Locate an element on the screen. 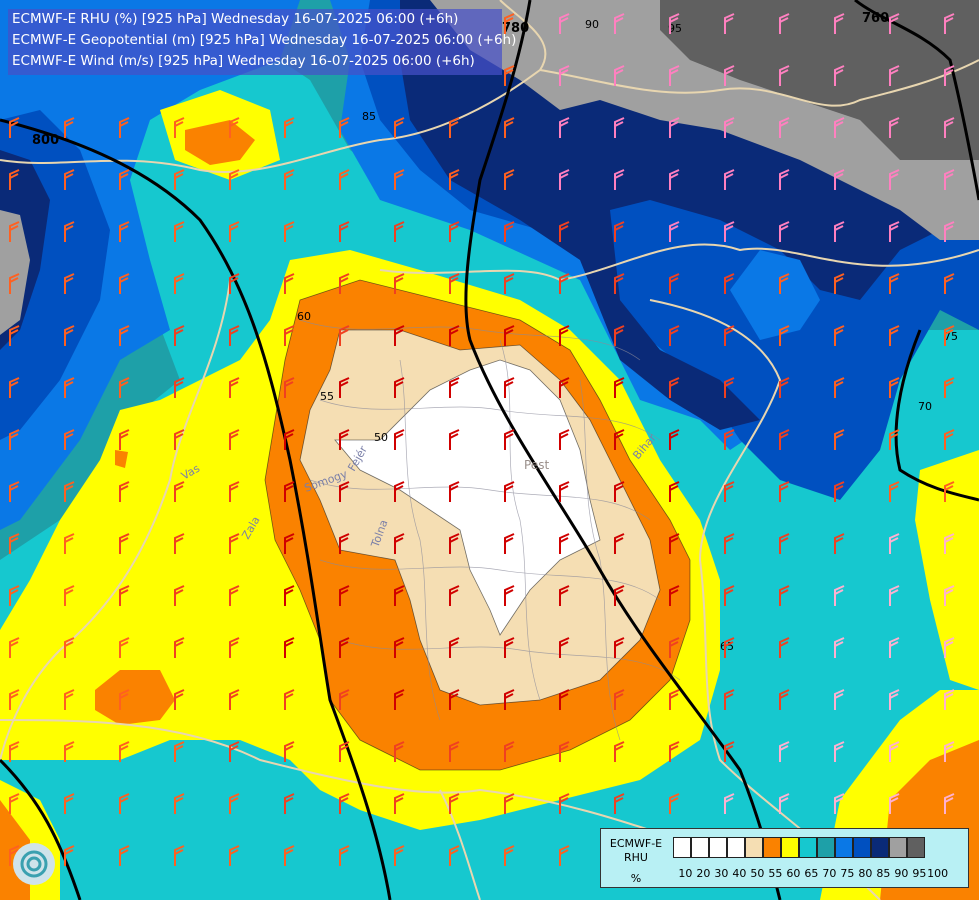 This screenshot has height=900, width=979. legend-tick-label: 40 is located at coordinates (739, 873).